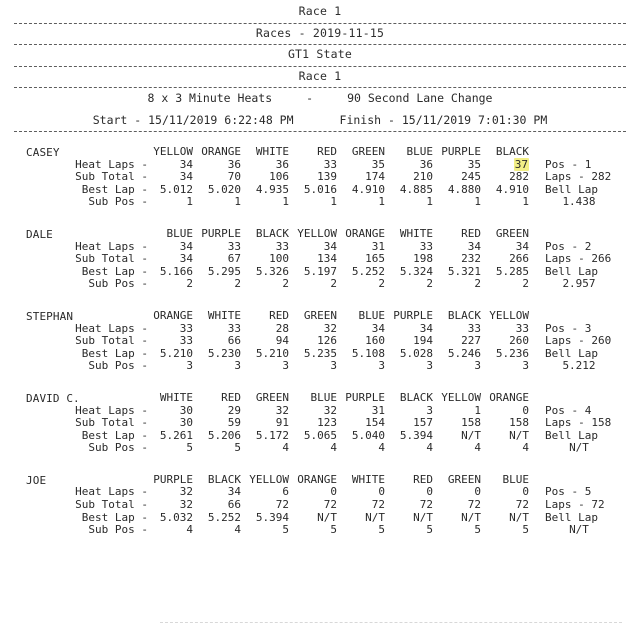 This screenshot has width=640, height=625. What do you see at coordinates (512, 164) in the screenshot?
I see `stat-heat-laps: 37` at bounding box center [512, 164].